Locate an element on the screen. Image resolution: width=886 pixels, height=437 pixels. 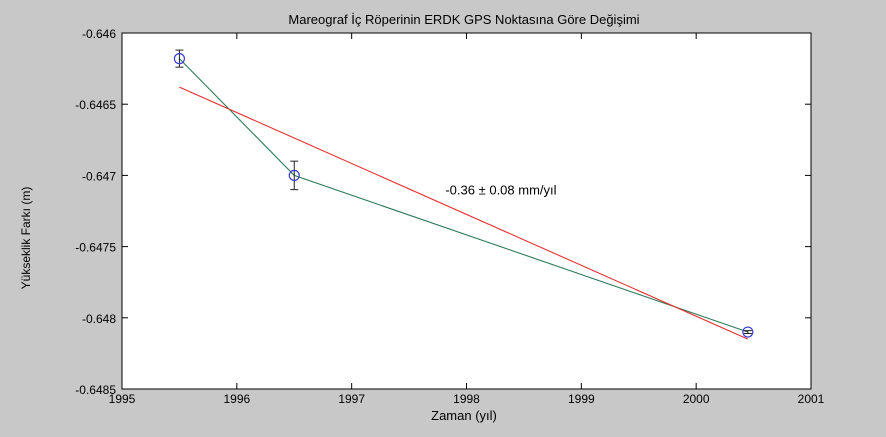
y-tick-label: -0.647 is located at coordinates (99, 176).